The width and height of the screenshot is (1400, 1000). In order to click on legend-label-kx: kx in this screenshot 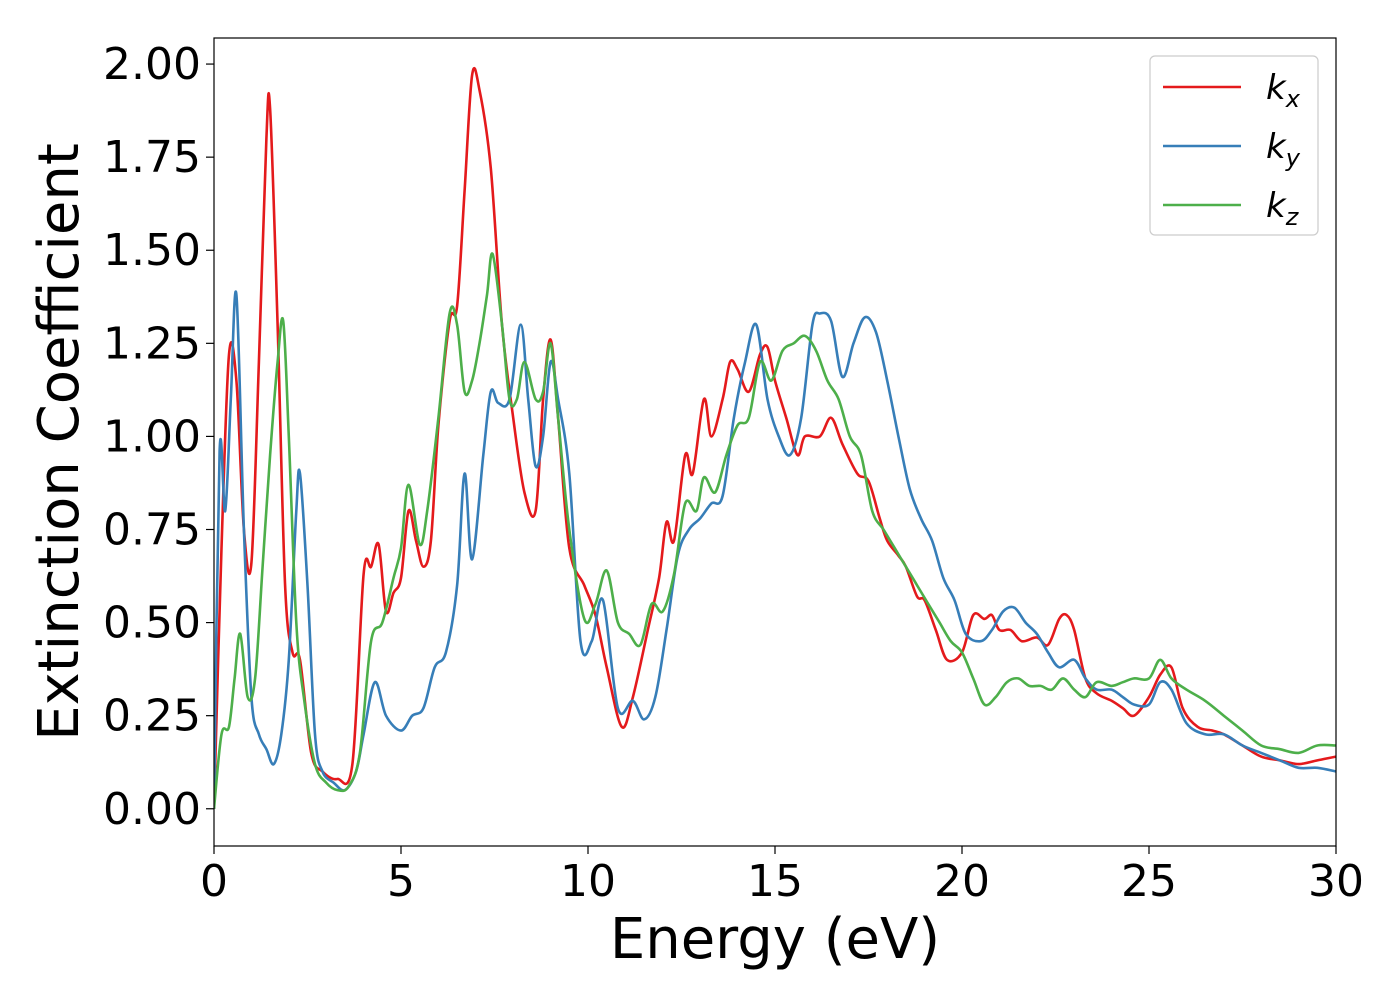, I will do `click(1283, 90)`.